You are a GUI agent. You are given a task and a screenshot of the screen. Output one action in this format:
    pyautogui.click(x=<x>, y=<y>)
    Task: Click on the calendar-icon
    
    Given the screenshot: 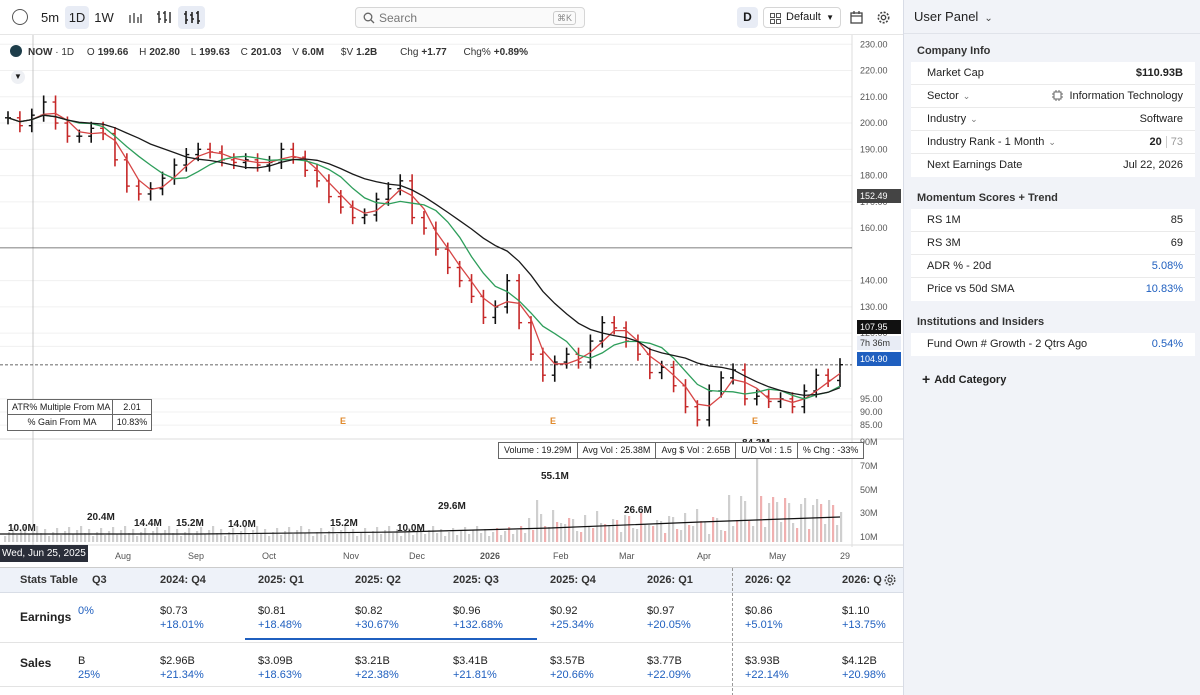 What is the action you would take?
    pyautogui.click(x=856, y=17)
    